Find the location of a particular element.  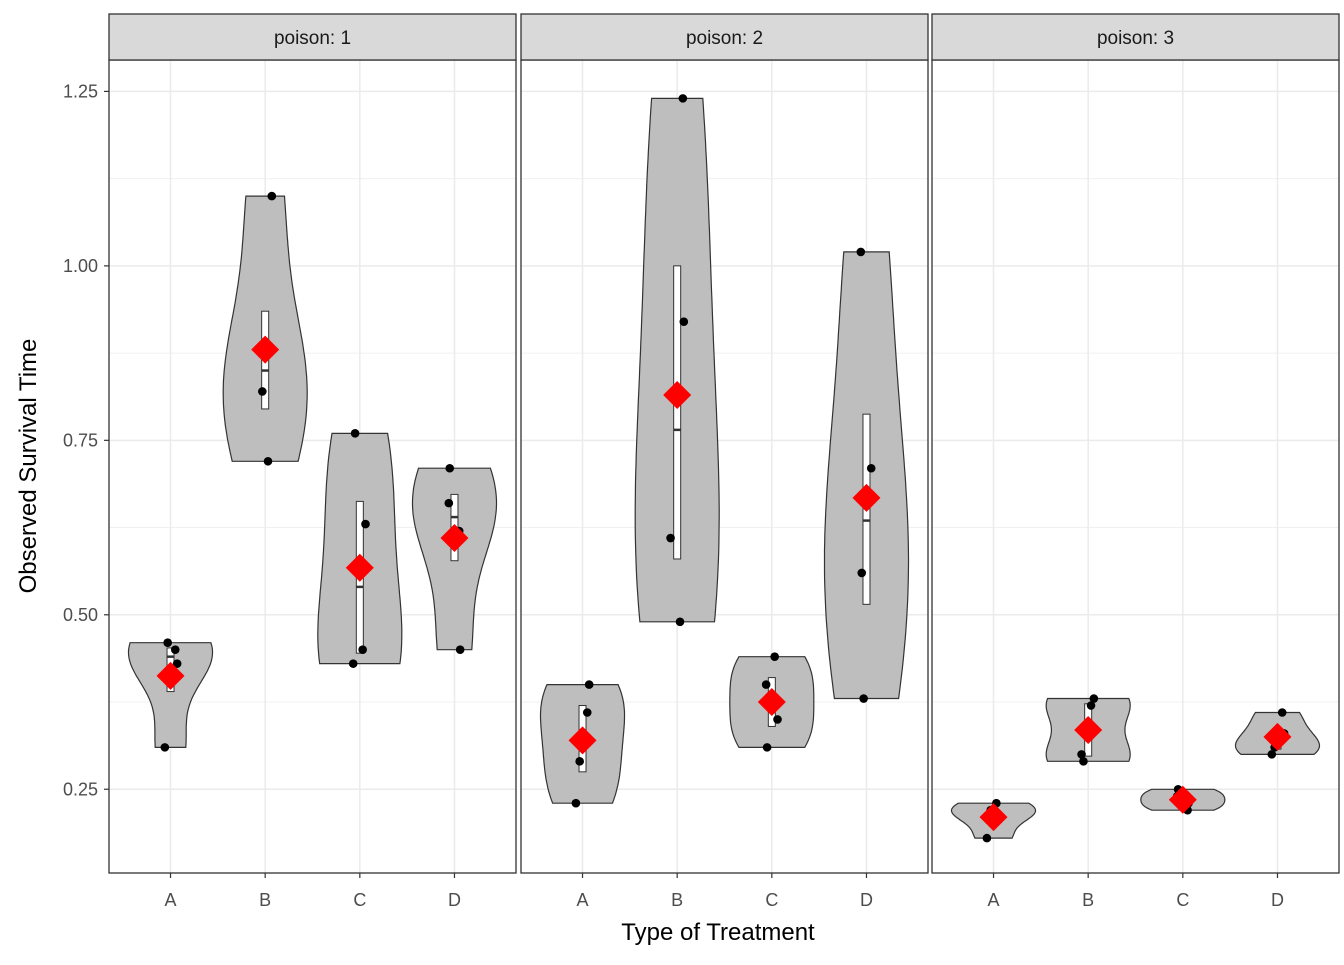

y-axis: 0.25 0.50 0.75 1.00 1.25 is located at coordinates (86, 440).